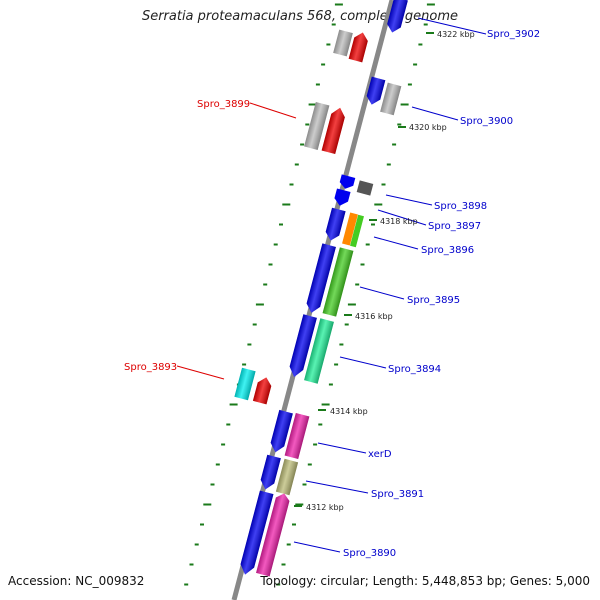 Image resolution: width=600 pixels, height=600 pixels. I want to click on kbp-label: 4318 kbp, so click(399, 221).